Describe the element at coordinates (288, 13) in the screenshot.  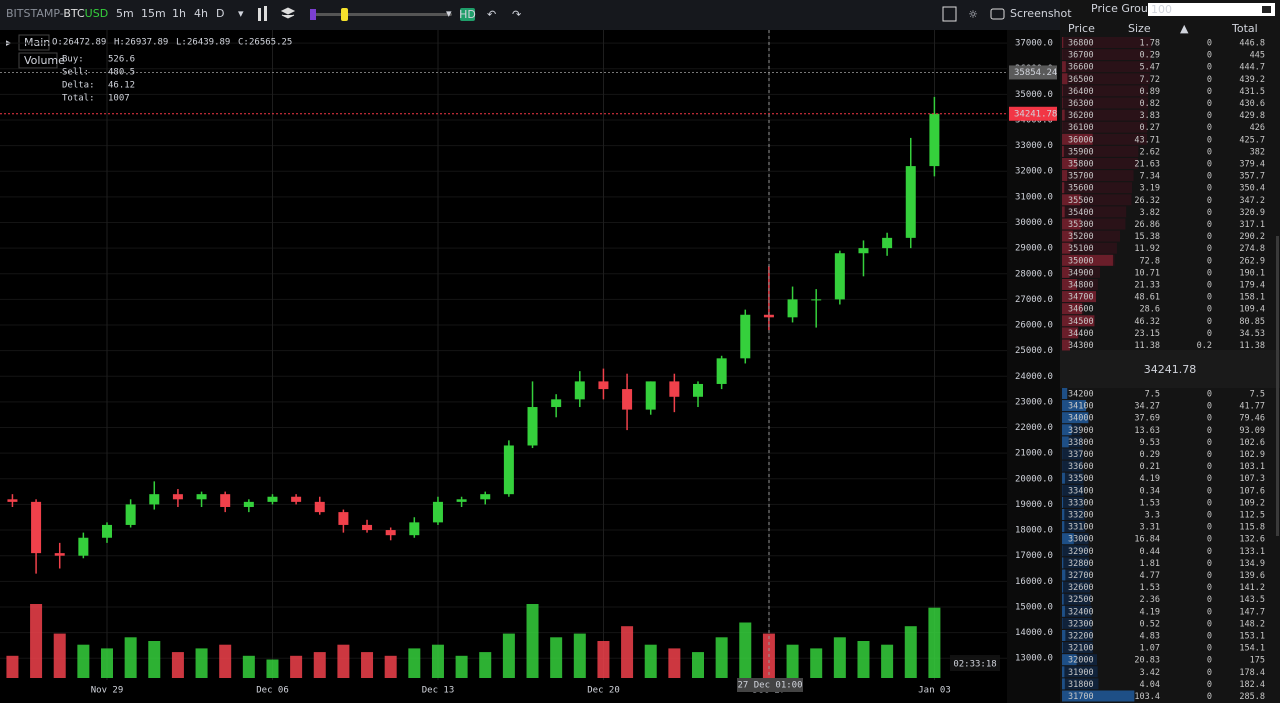
I see `layers-icon` at that location.